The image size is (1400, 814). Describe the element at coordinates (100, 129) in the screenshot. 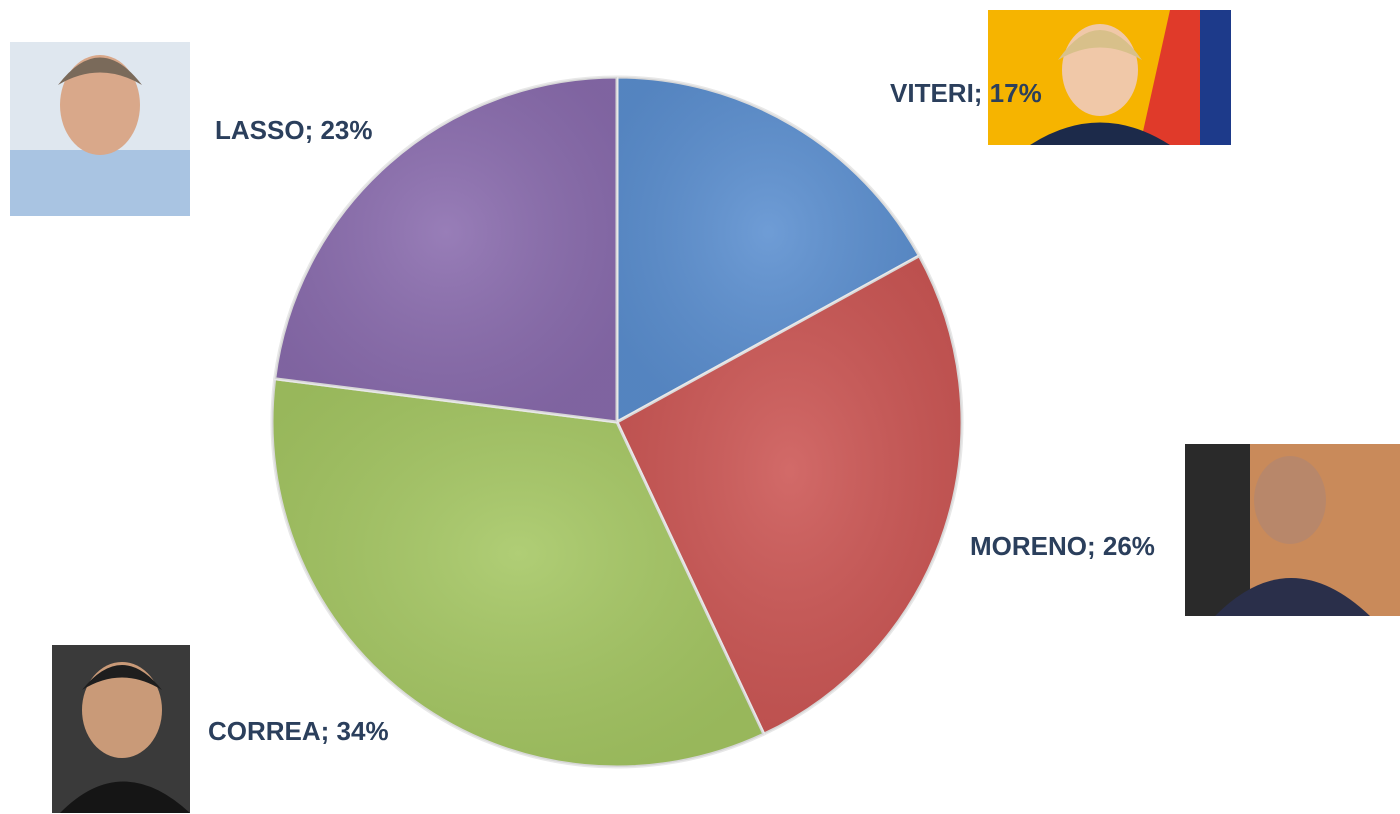

I see `photo-lasso` at that location.